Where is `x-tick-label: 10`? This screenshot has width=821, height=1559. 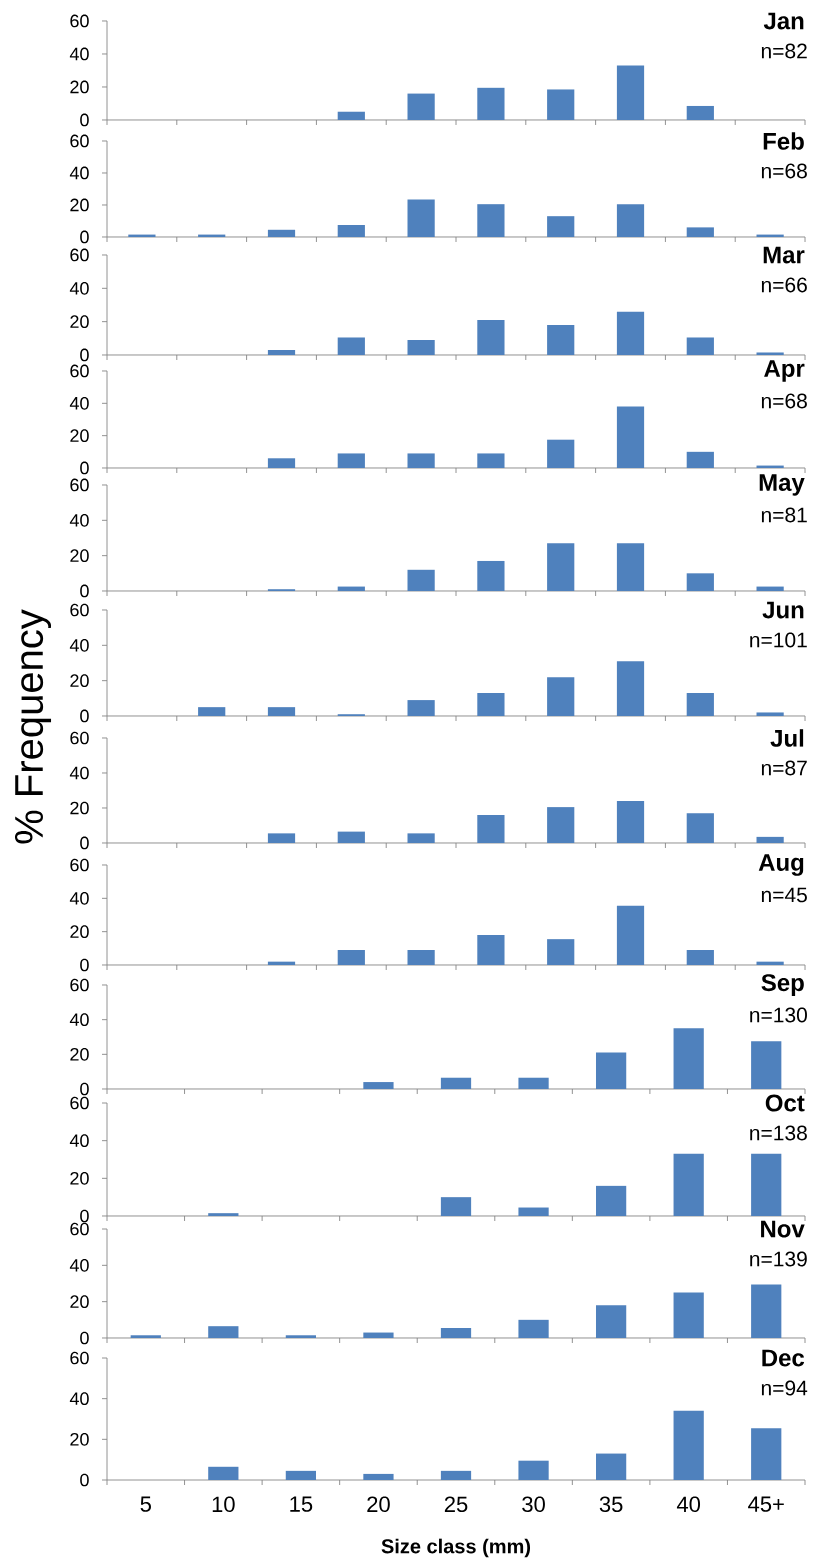
x-tick-label: 10 is located at coordinates (223, 1504).